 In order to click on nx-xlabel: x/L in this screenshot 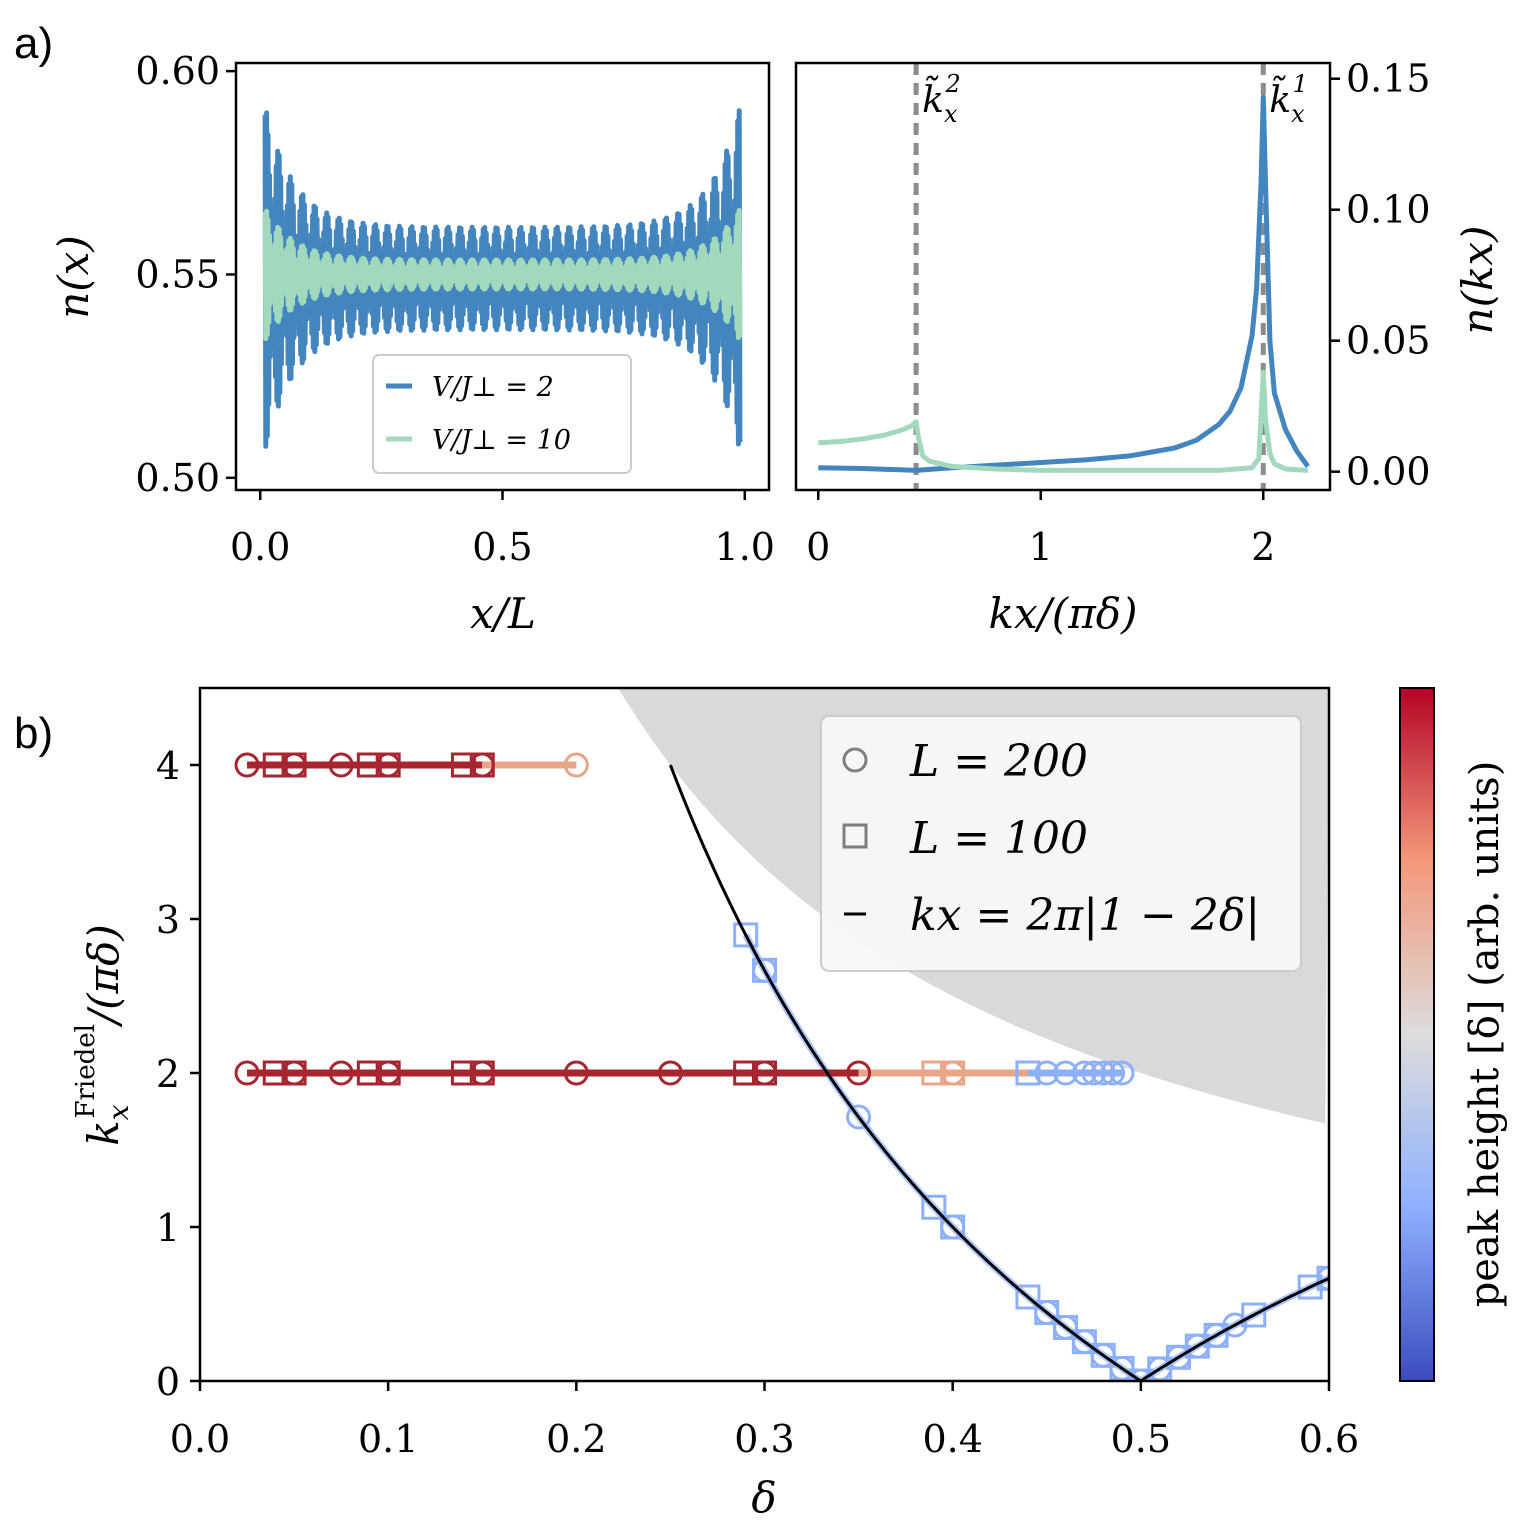, I will do `click(503, 613)`.